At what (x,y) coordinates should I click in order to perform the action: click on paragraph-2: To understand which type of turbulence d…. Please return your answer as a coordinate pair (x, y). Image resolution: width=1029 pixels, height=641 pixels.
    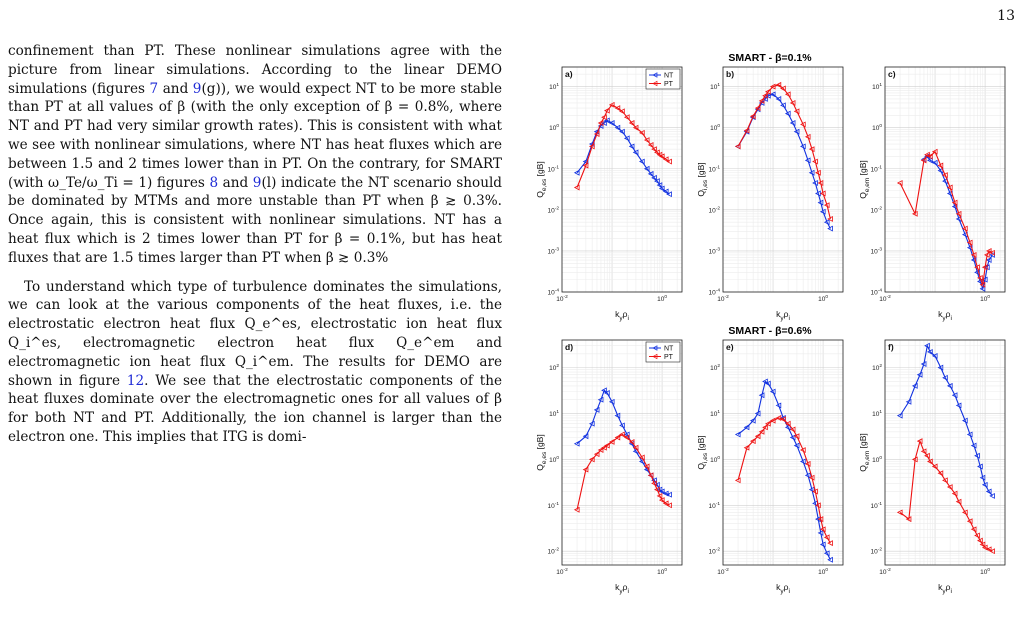
    Looking at the image, I should click on (255, 362).